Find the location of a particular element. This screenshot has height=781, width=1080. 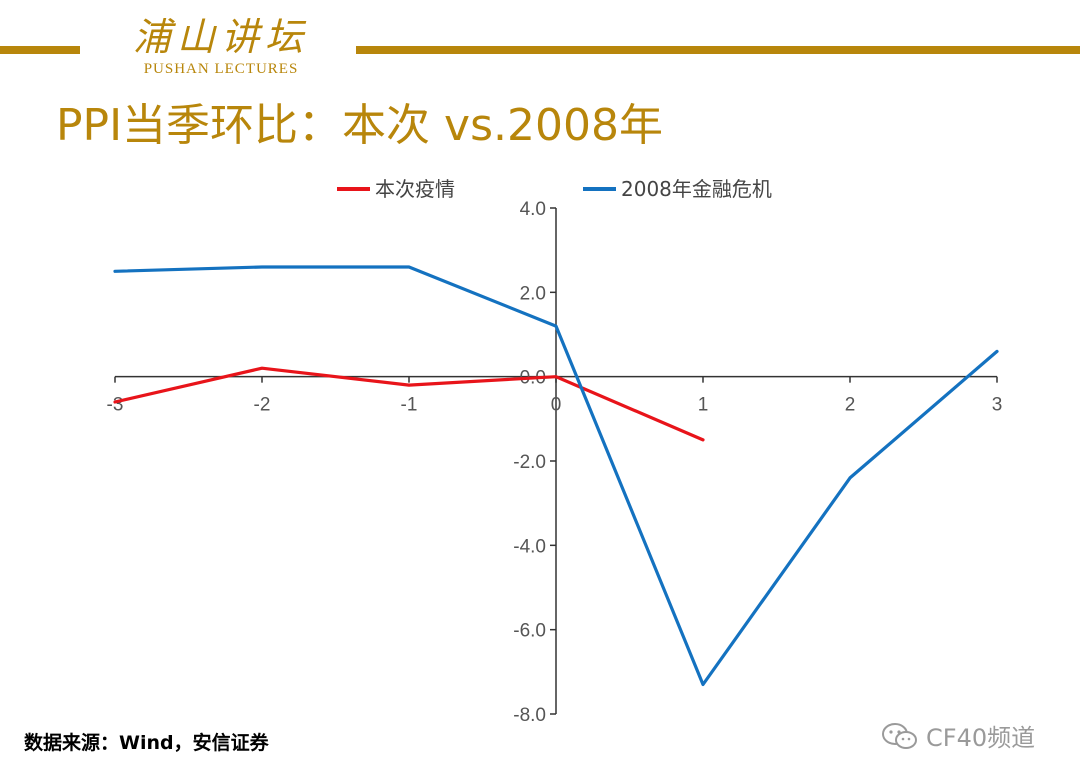

x-tick-label: 1 is located at coordinates (703, 405).